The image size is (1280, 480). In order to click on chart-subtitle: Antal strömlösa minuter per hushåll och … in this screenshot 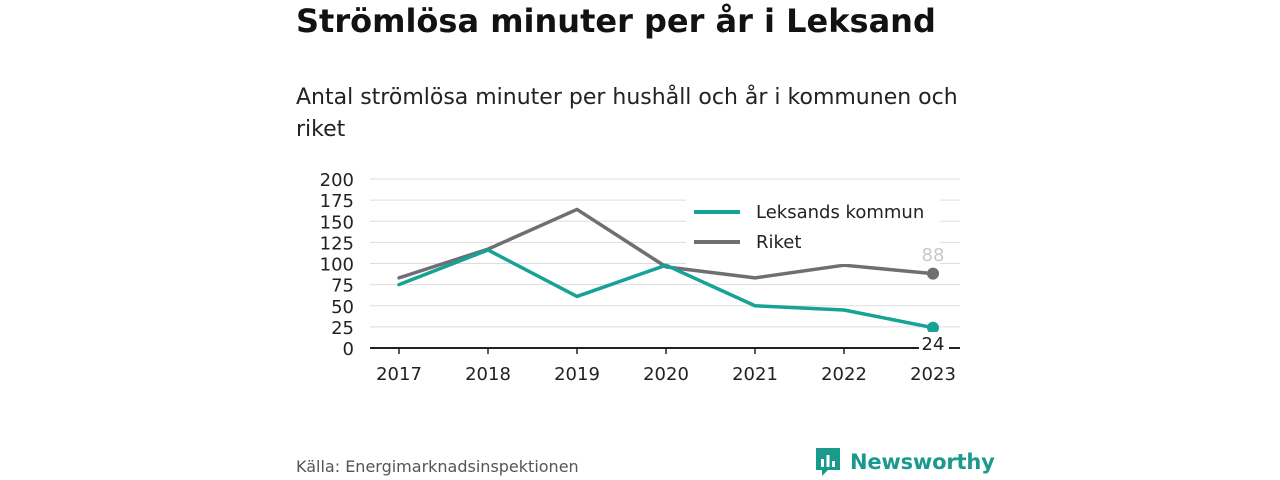, I will do `click(627, 113)`.